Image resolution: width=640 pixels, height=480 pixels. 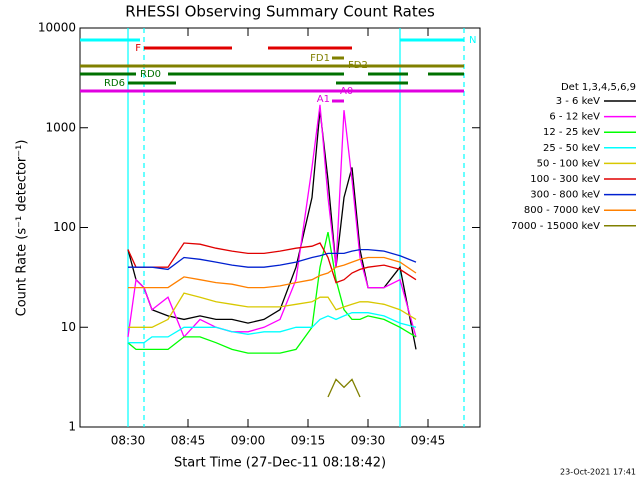 What do you see at coordinates (571, 148) in the screenshot?
I see `legend-label: 25 - 50 keV` at bounding box center [571, 148].